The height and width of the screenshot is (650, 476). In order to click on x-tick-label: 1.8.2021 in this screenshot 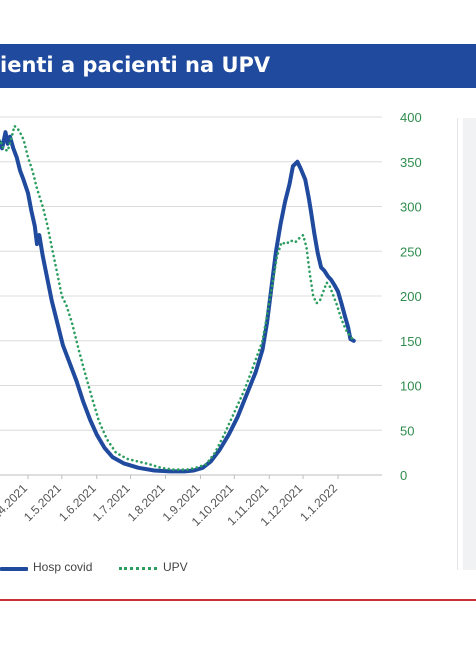, I will do `click(146, 502)`.